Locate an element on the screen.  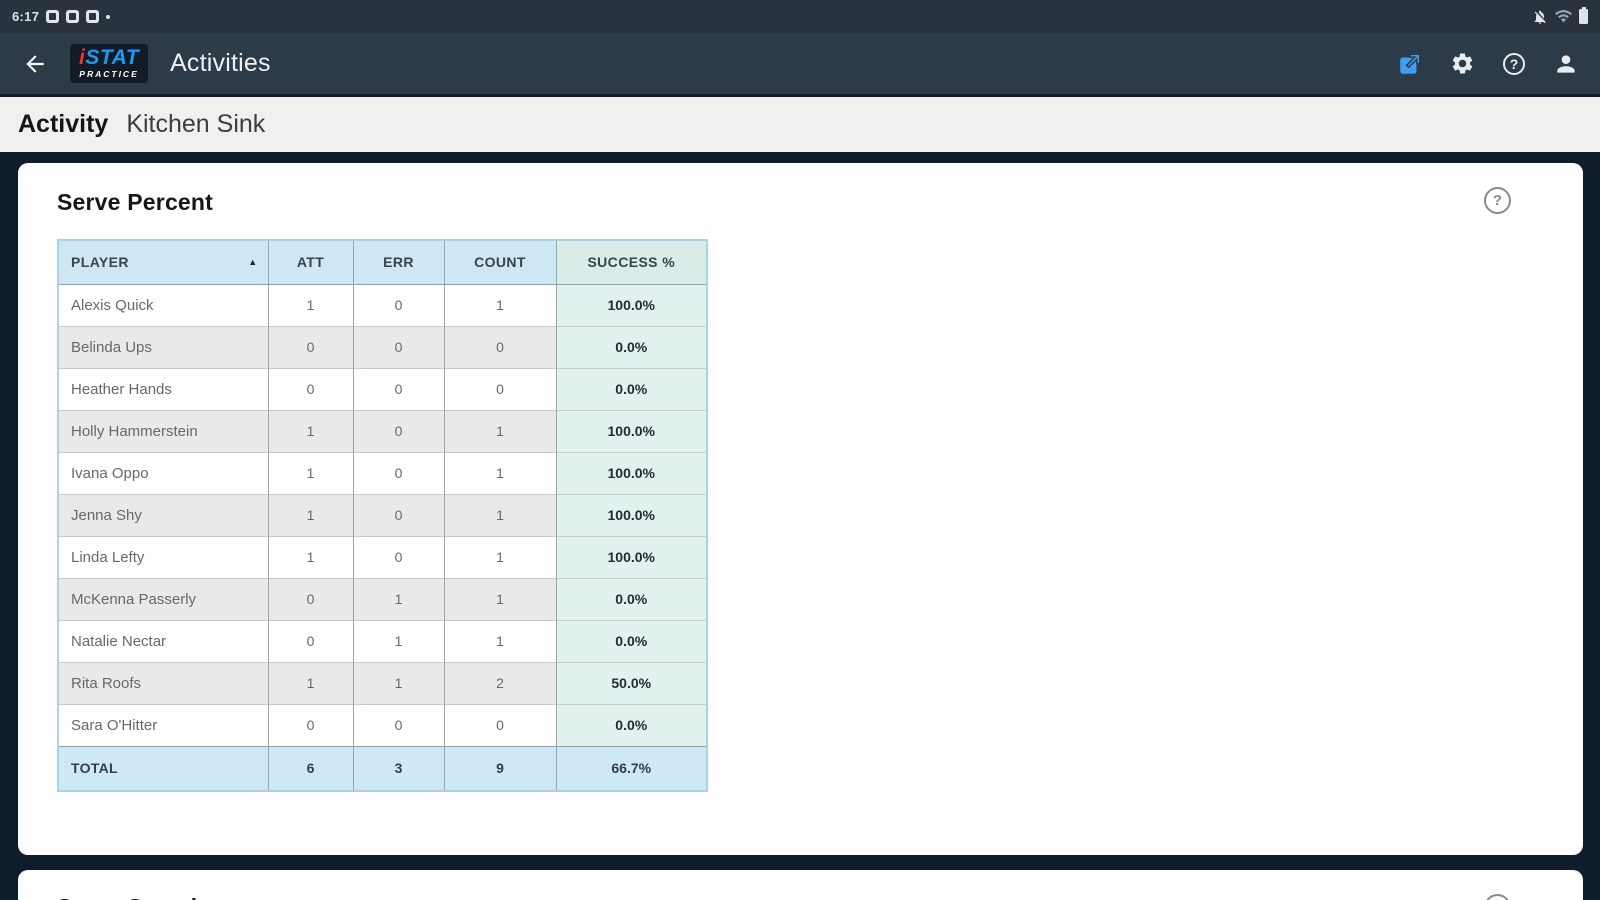
table-row: Linda Lefty 1 0 1 100.0% is located at coordinates (382, 556).